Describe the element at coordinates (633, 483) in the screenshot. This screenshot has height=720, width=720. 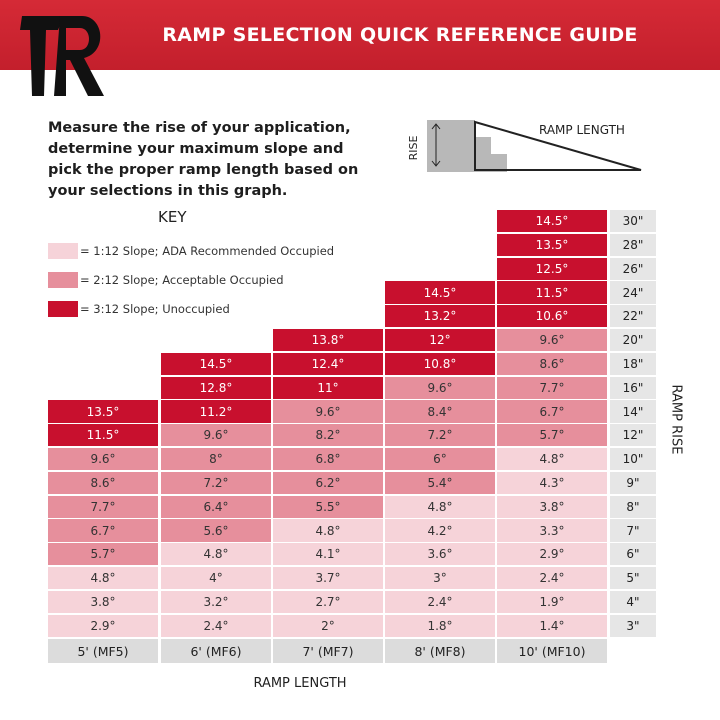
I see `rise-label: 9"` at that location.